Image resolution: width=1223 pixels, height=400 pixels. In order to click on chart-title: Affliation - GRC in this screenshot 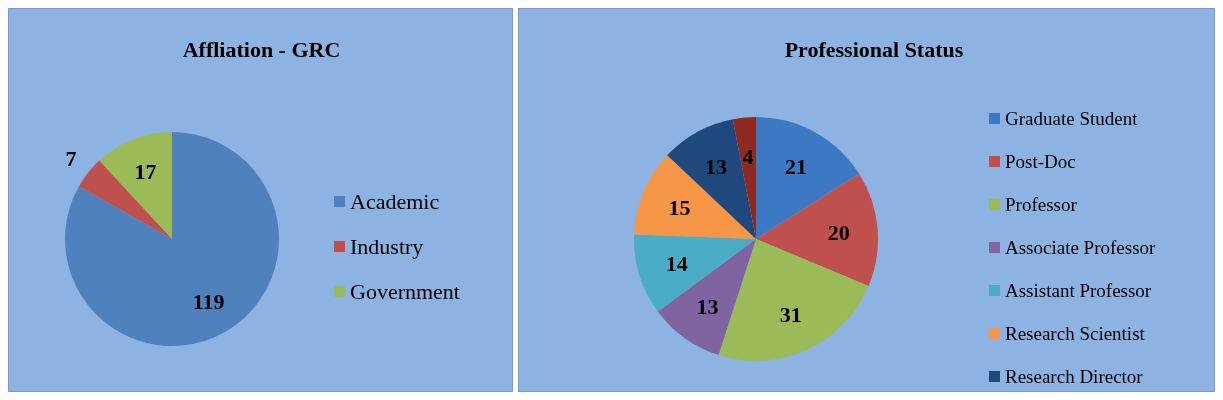, I will do `click(261, 50)`.